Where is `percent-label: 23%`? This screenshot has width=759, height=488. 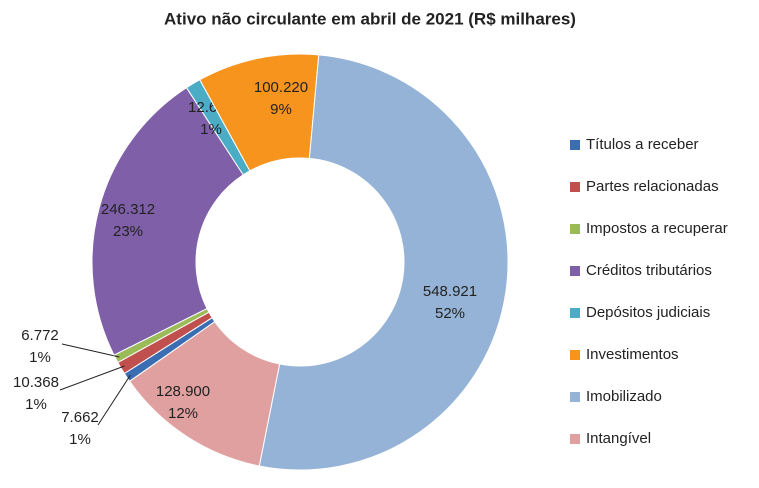
percent-label: 23% is located at coordinates (128, 231).